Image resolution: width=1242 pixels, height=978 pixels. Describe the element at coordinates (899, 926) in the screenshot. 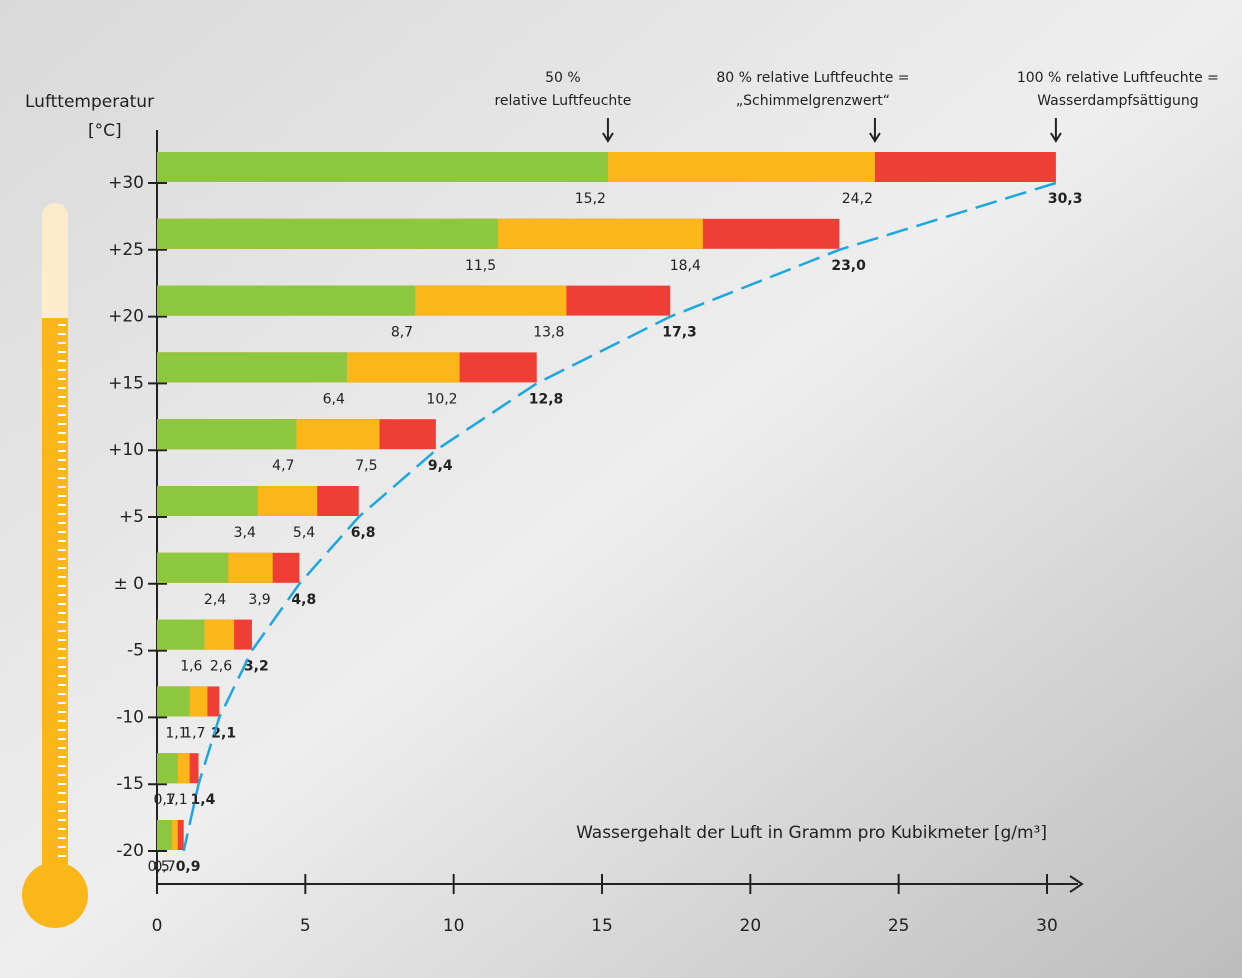

I see `x-tick-label: 25` at that location.